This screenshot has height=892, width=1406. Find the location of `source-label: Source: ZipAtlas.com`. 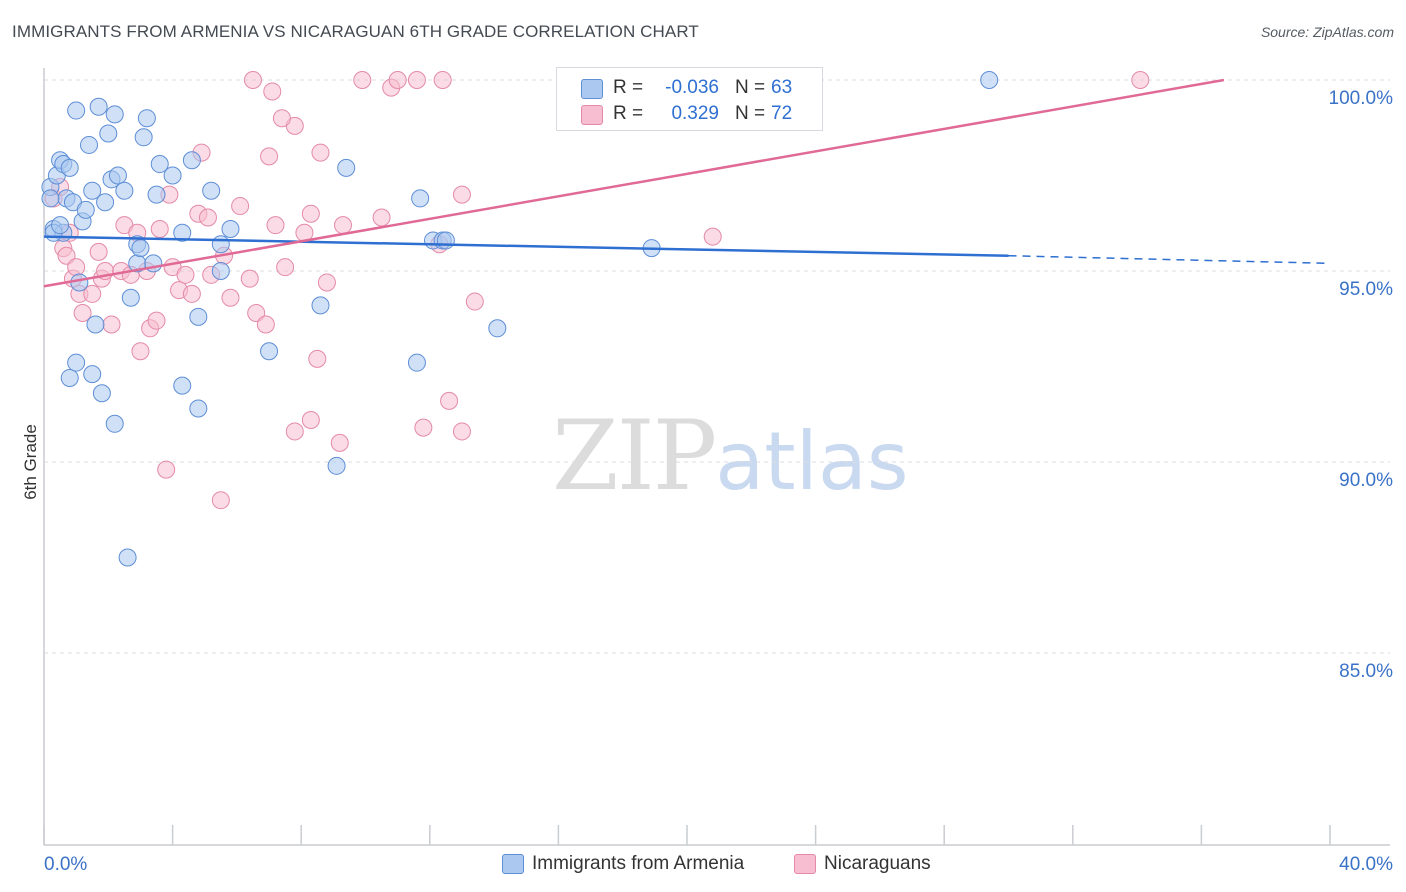

source-label: Source: ZipAtlas.com is located at coordinates (1327, 32).